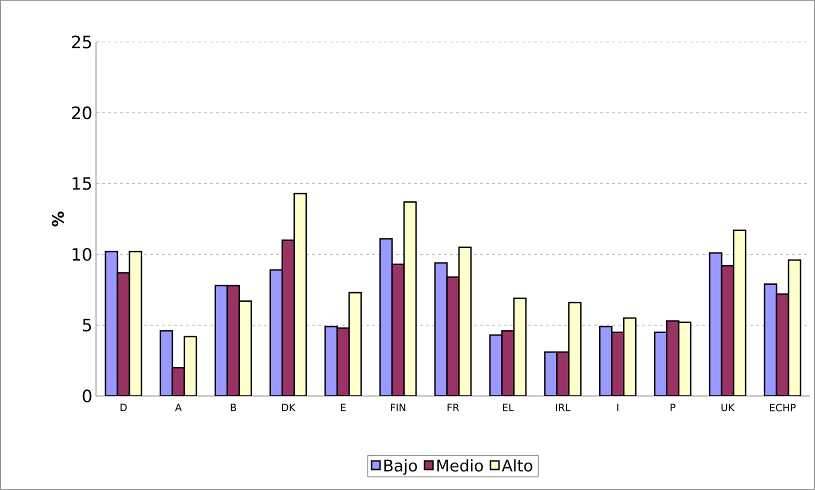 The image size is (815, 490). What do you see at coordinates (460, 465) in the screenshot?
I see `legend-label: Medio` at bounding box center [460, 465].